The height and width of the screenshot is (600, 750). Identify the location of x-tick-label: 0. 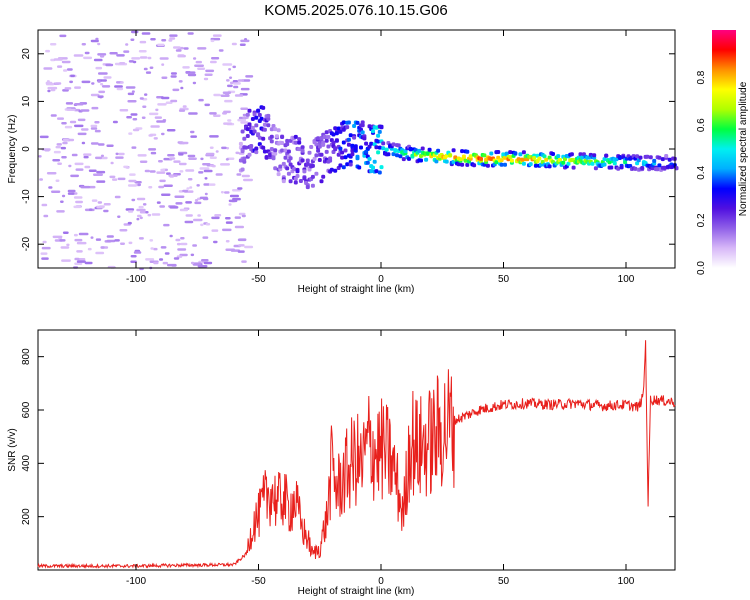
(381, 581).